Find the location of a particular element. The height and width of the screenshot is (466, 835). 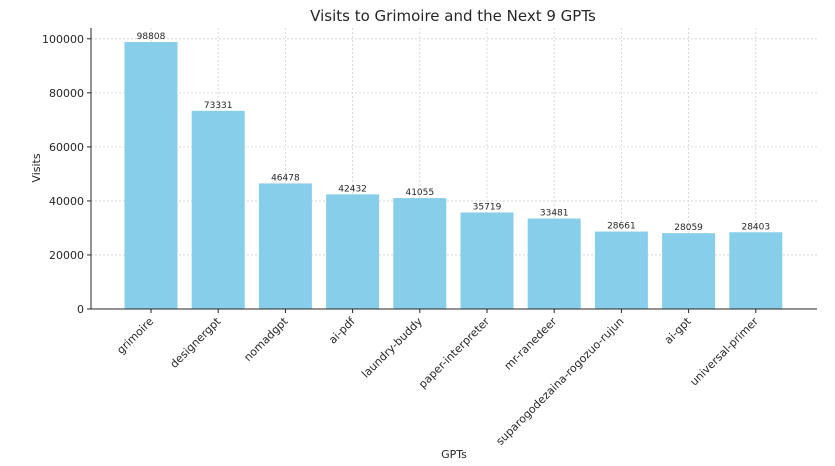

x-tick-label: designergpt is located at coordinates (196, 342).